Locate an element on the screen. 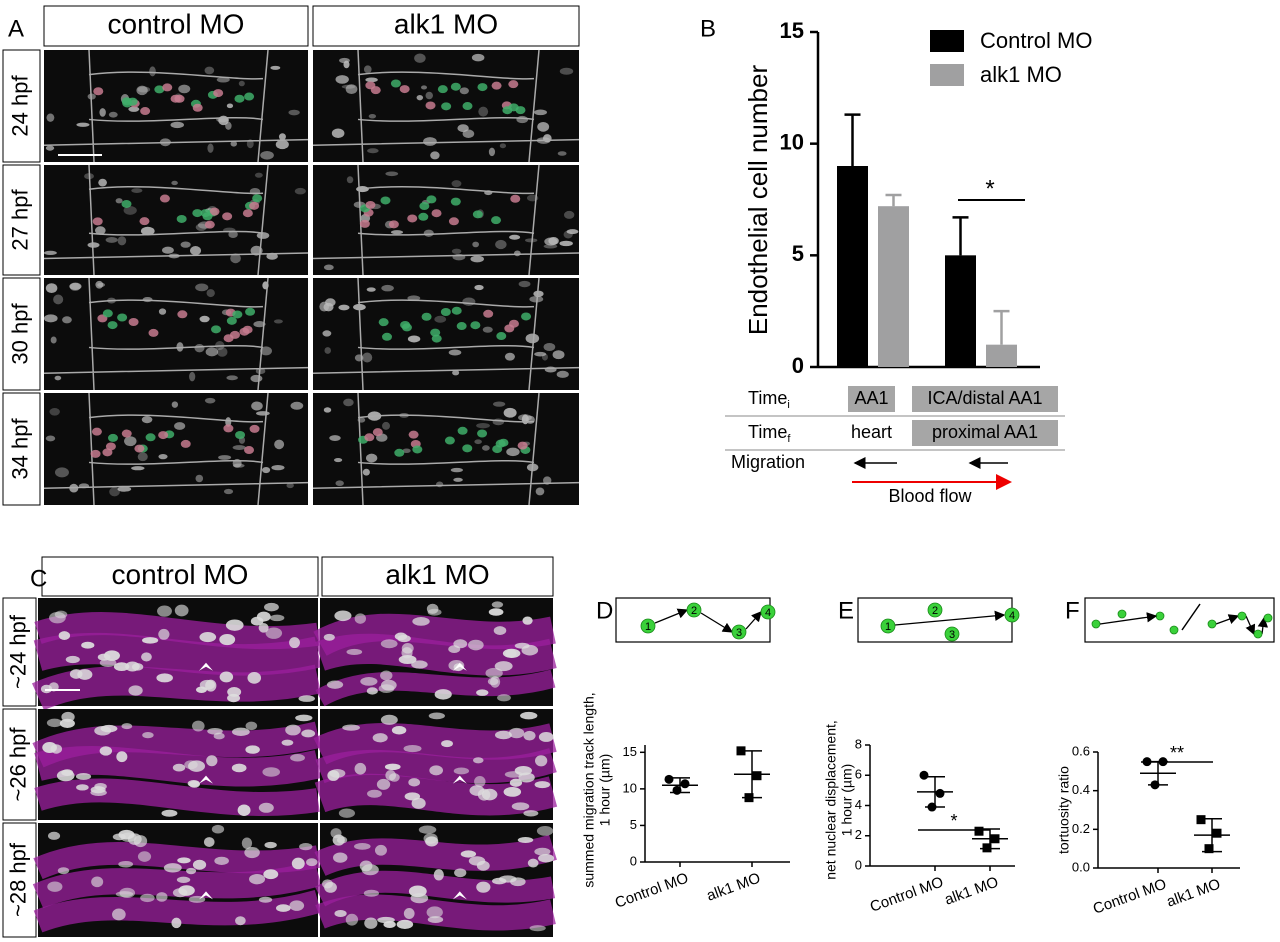  significance-label: * is located at coordinates (953, 821).